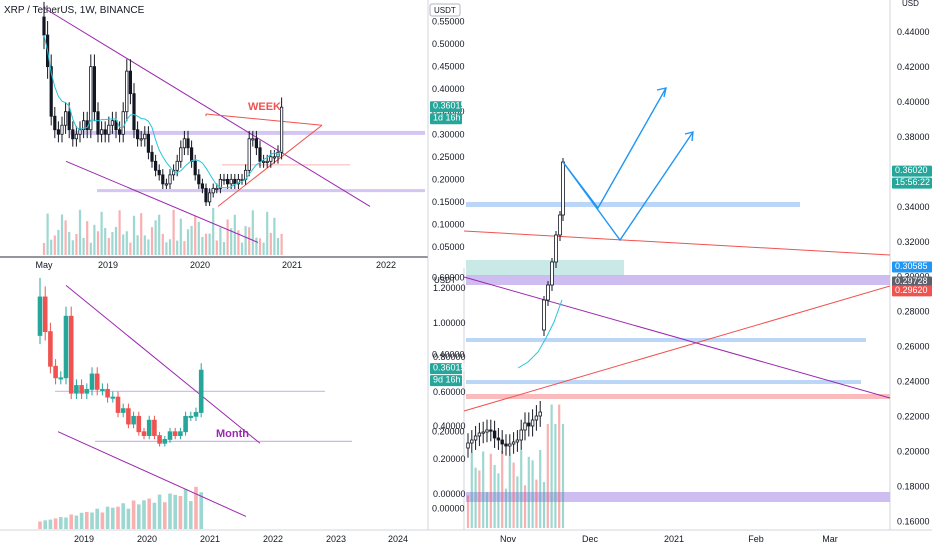 Image resolution: width=932 pixels, height=550 pixels. Describe the element at coordinates (445, 10) in the screenshot. I see `currency-badge-bg` at that location.